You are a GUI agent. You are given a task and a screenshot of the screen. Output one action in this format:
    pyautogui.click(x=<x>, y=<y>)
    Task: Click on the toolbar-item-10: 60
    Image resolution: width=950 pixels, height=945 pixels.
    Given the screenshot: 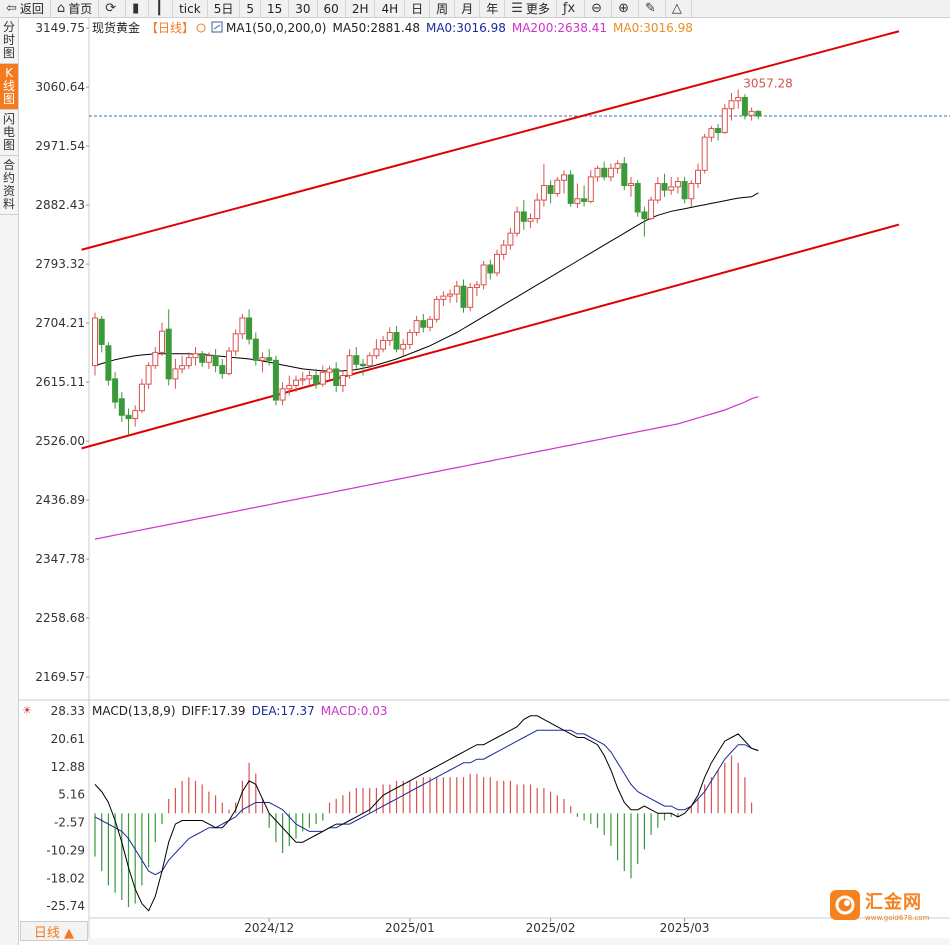 What is the action you would take?
    pyautogui.click(x=332, y=8)
    